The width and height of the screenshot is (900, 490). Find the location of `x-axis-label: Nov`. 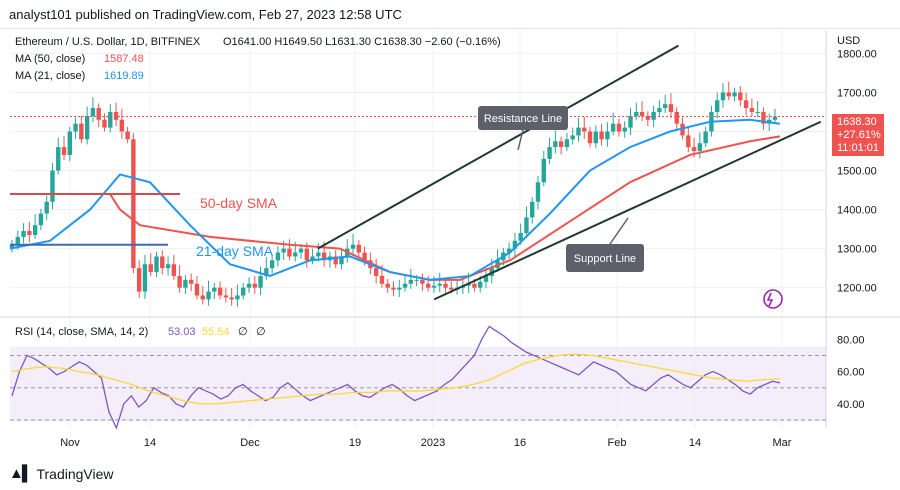

x-axis-label: Nov is located at coordinates (70, 443).